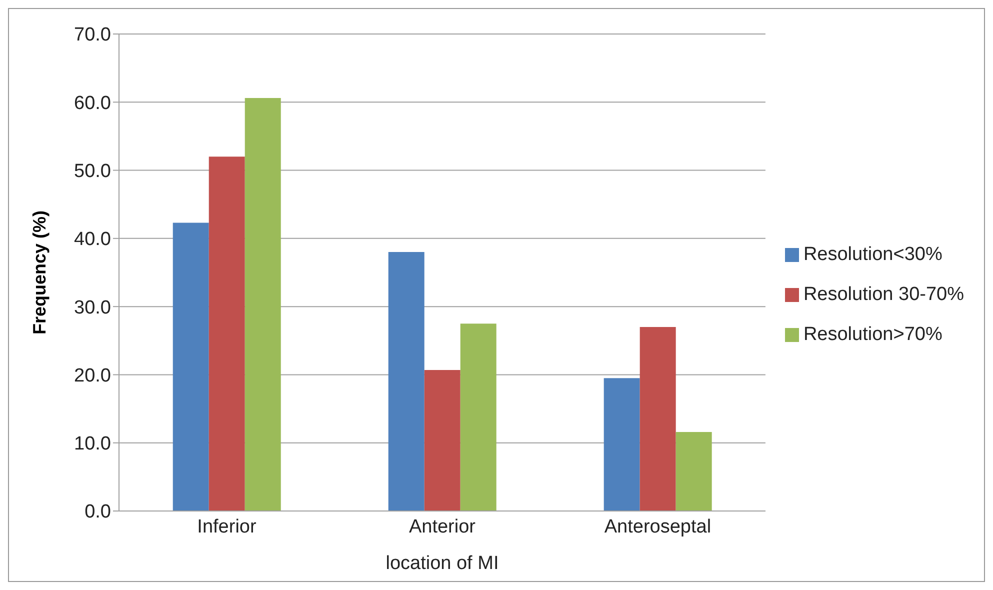 Image resolution: width=993 pixels, height=590 pixels. Describe the element at coordinates (92, 444) in the screenshot. I see `y-tick-label: 10.0` at that location.